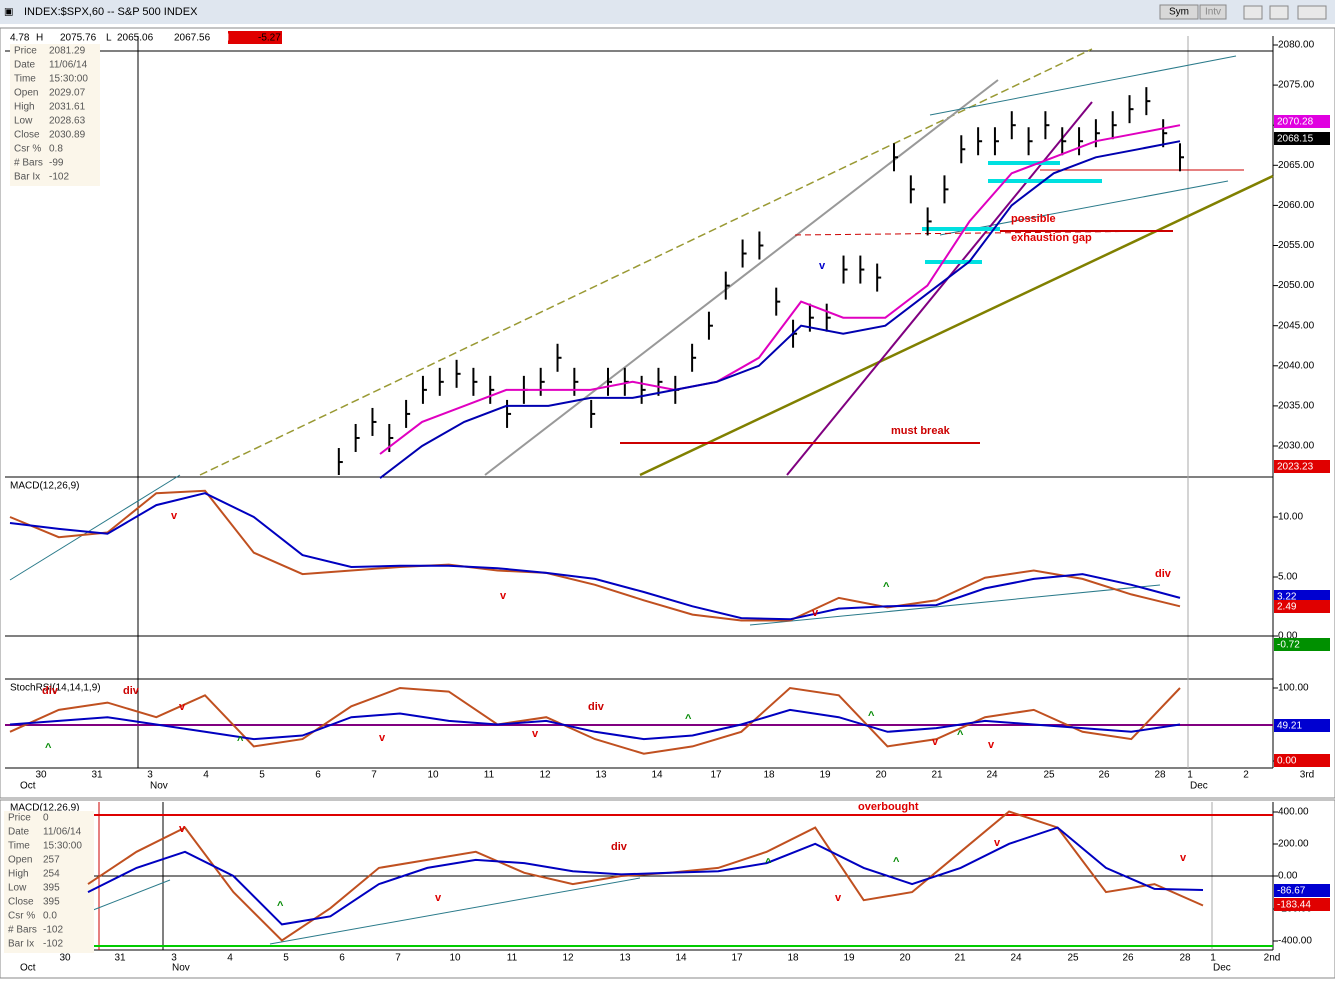 The image size is (1335, 984). Describe the element at coordinates (159, 786) in the screenshot. I see `x-month-label: Nov` at that location.